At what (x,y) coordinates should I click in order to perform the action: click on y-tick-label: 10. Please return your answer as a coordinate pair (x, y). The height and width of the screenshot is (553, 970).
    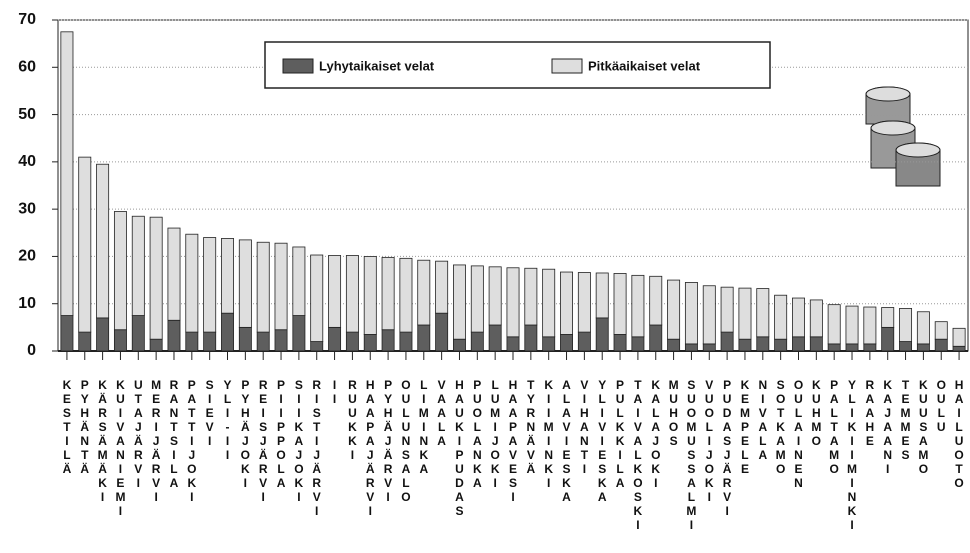
    Looking at the image, I should click on (27, 303).